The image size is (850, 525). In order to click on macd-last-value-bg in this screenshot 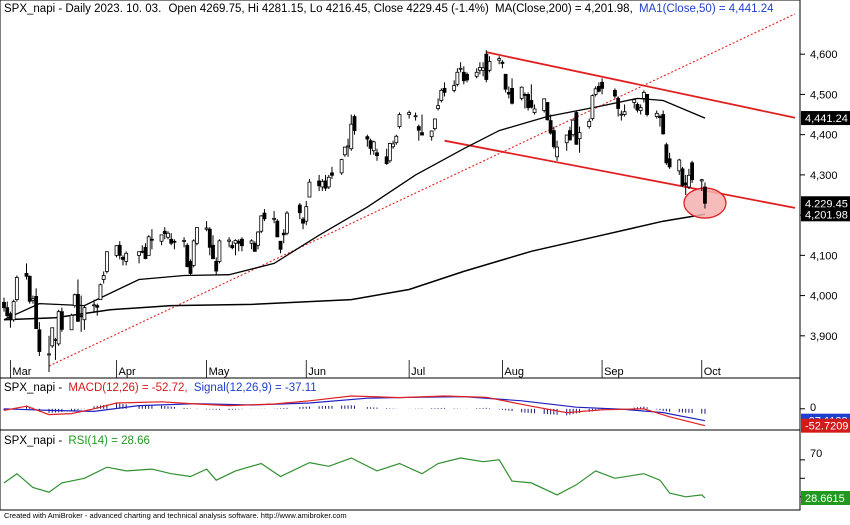, I will do `click(825, 425)`.